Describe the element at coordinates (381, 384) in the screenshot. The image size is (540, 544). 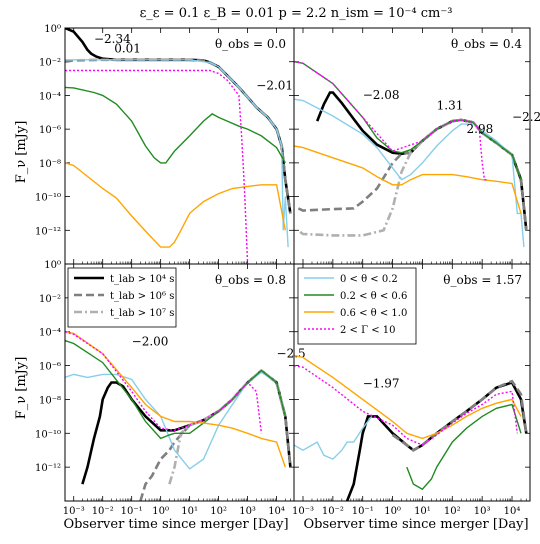
I see `slope-annotation: −1.97` at that location.